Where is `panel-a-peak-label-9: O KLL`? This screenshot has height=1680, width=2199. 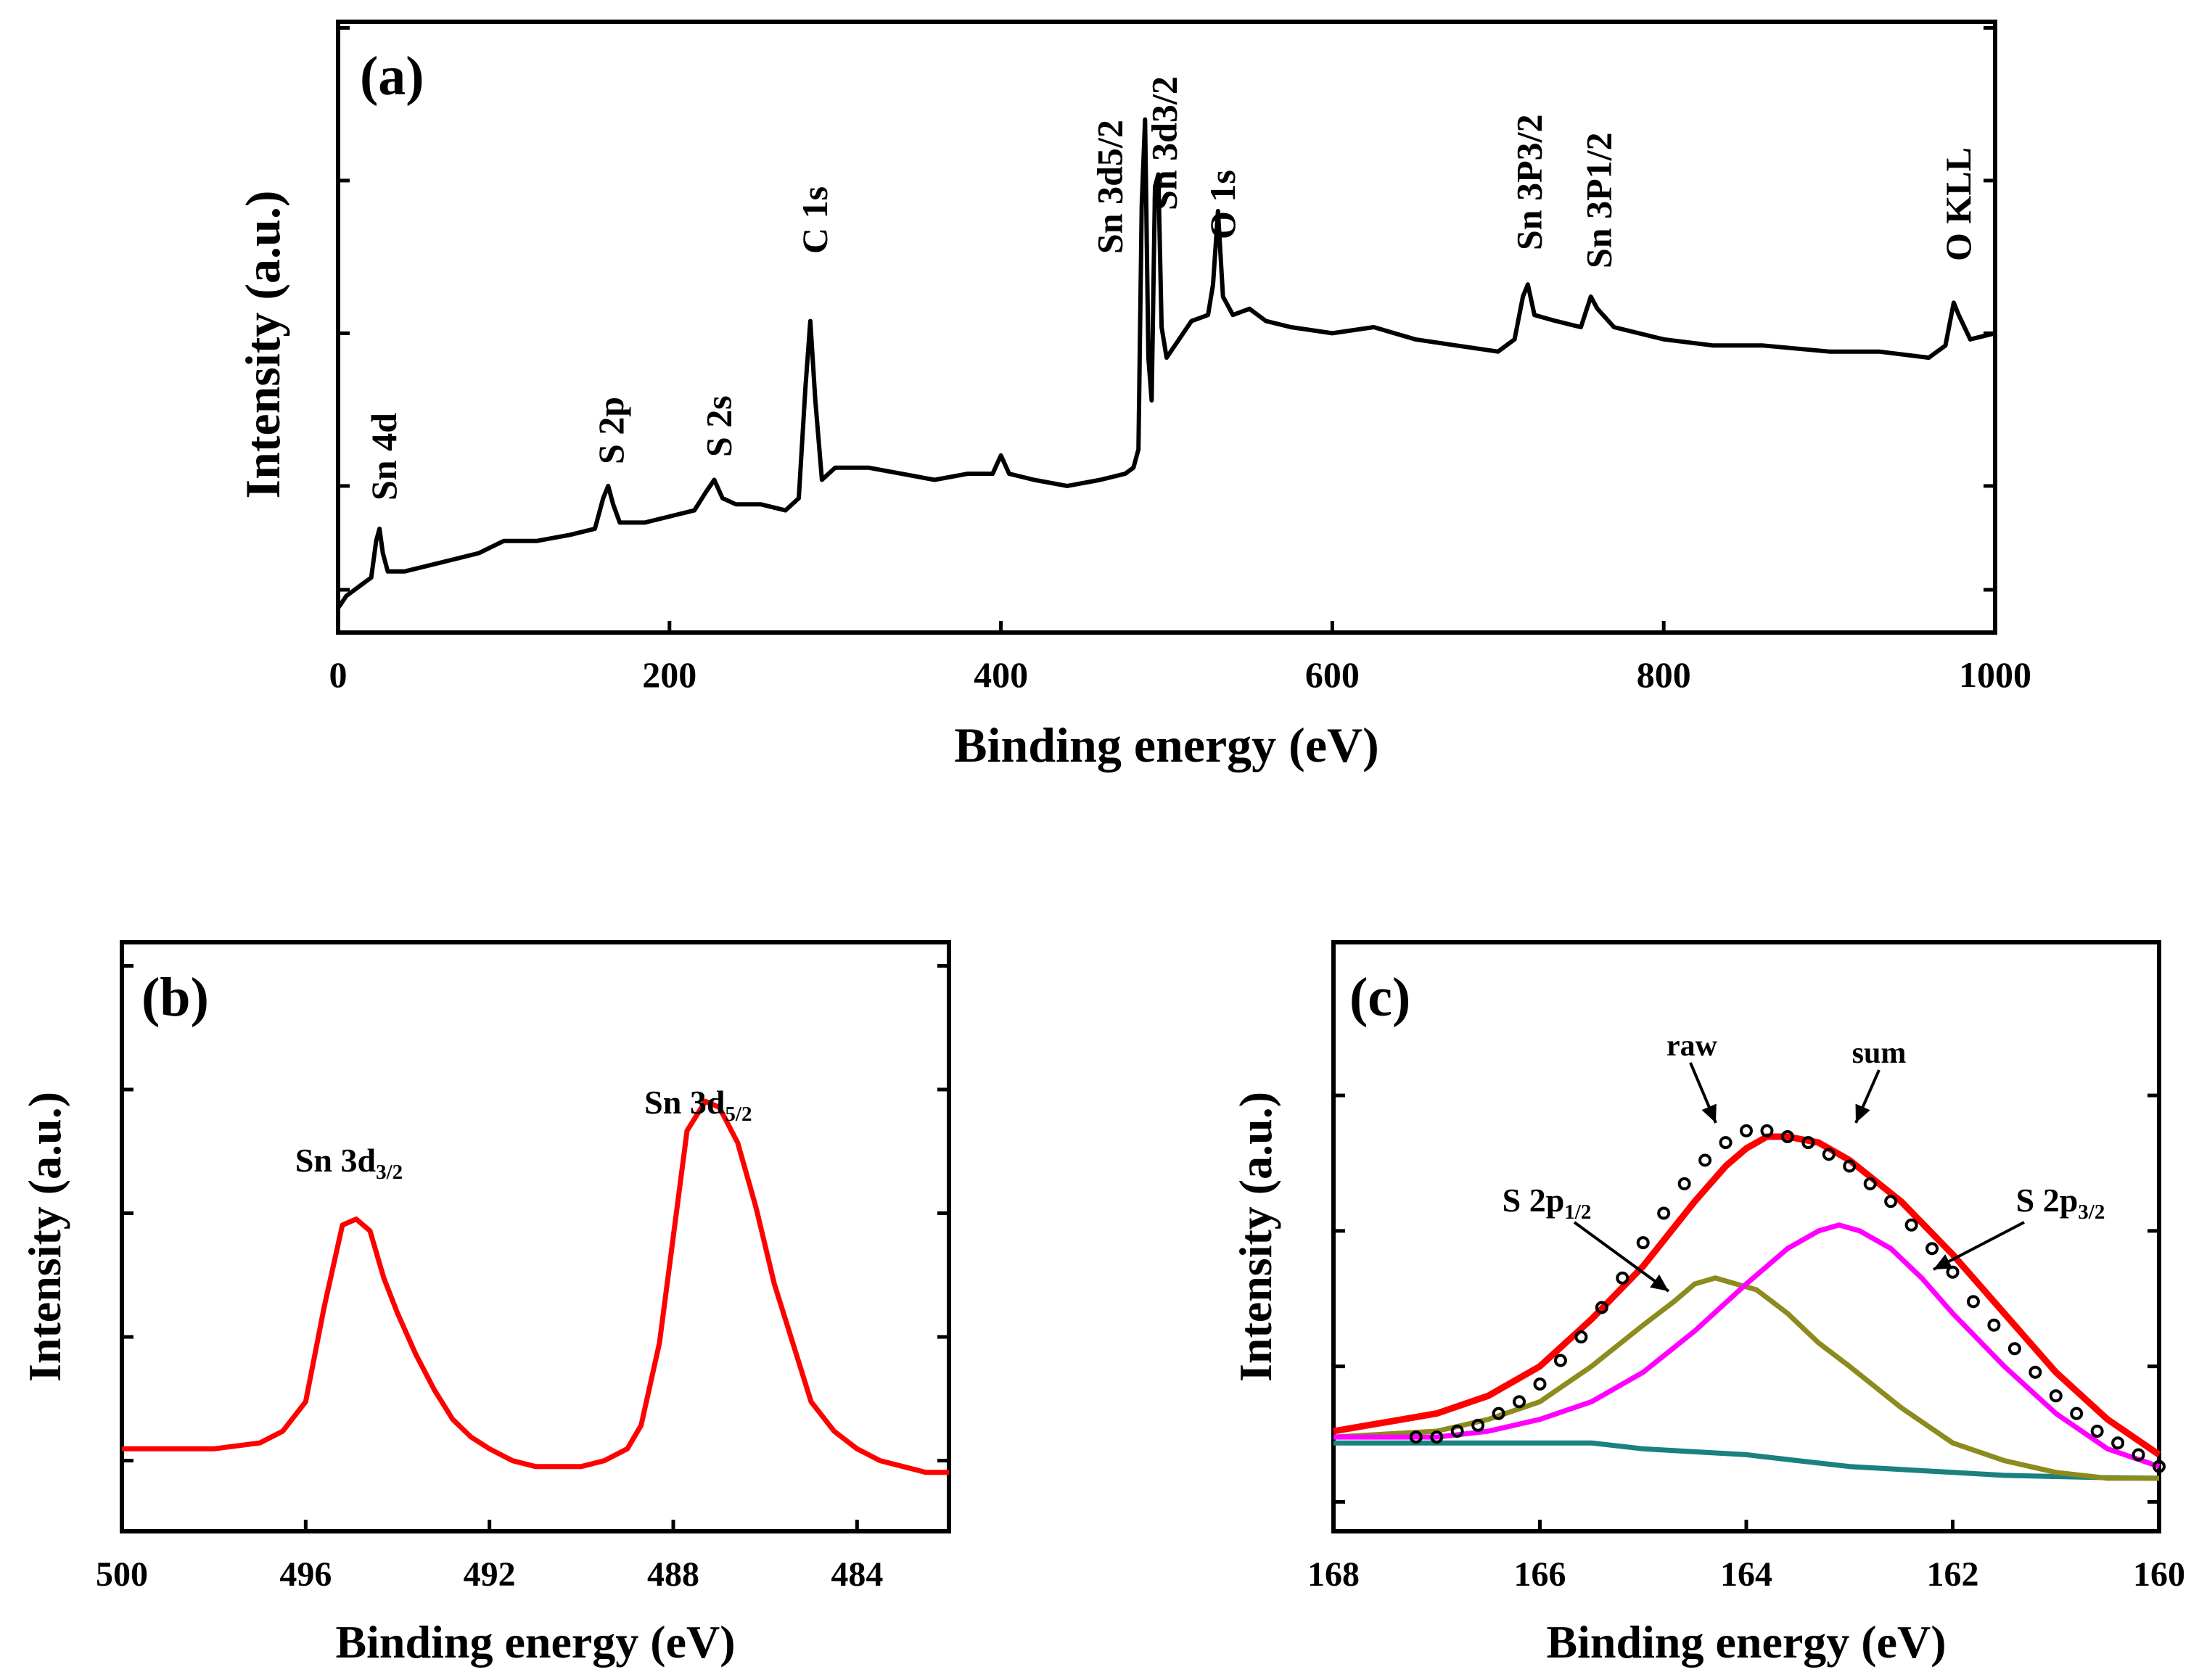 panel-a-peak-label-9: O KLL is located at coordinates (1958, 204).